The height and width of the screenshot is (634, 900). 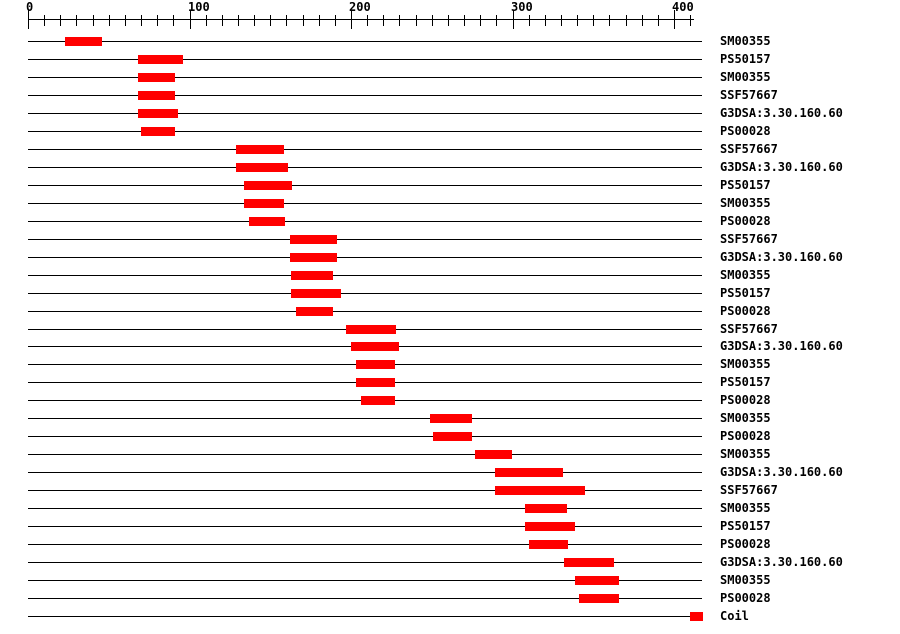 What do you see at coordinates (199, 7) in the screenshot?
I see `ruler-tick-label: 100` at bounding box center [199, 7].